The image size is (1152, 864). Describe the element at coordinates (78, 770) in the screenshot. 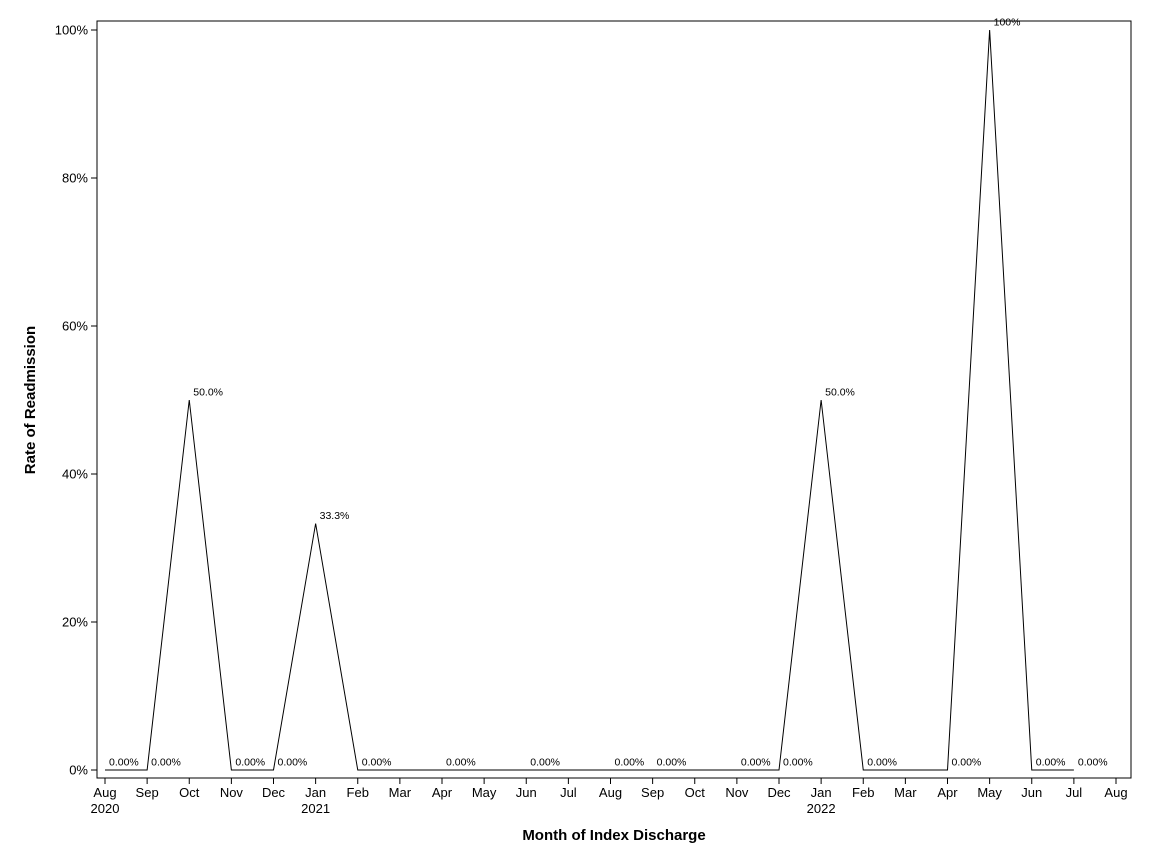

I see `y-tick-label: 0%` at that location.